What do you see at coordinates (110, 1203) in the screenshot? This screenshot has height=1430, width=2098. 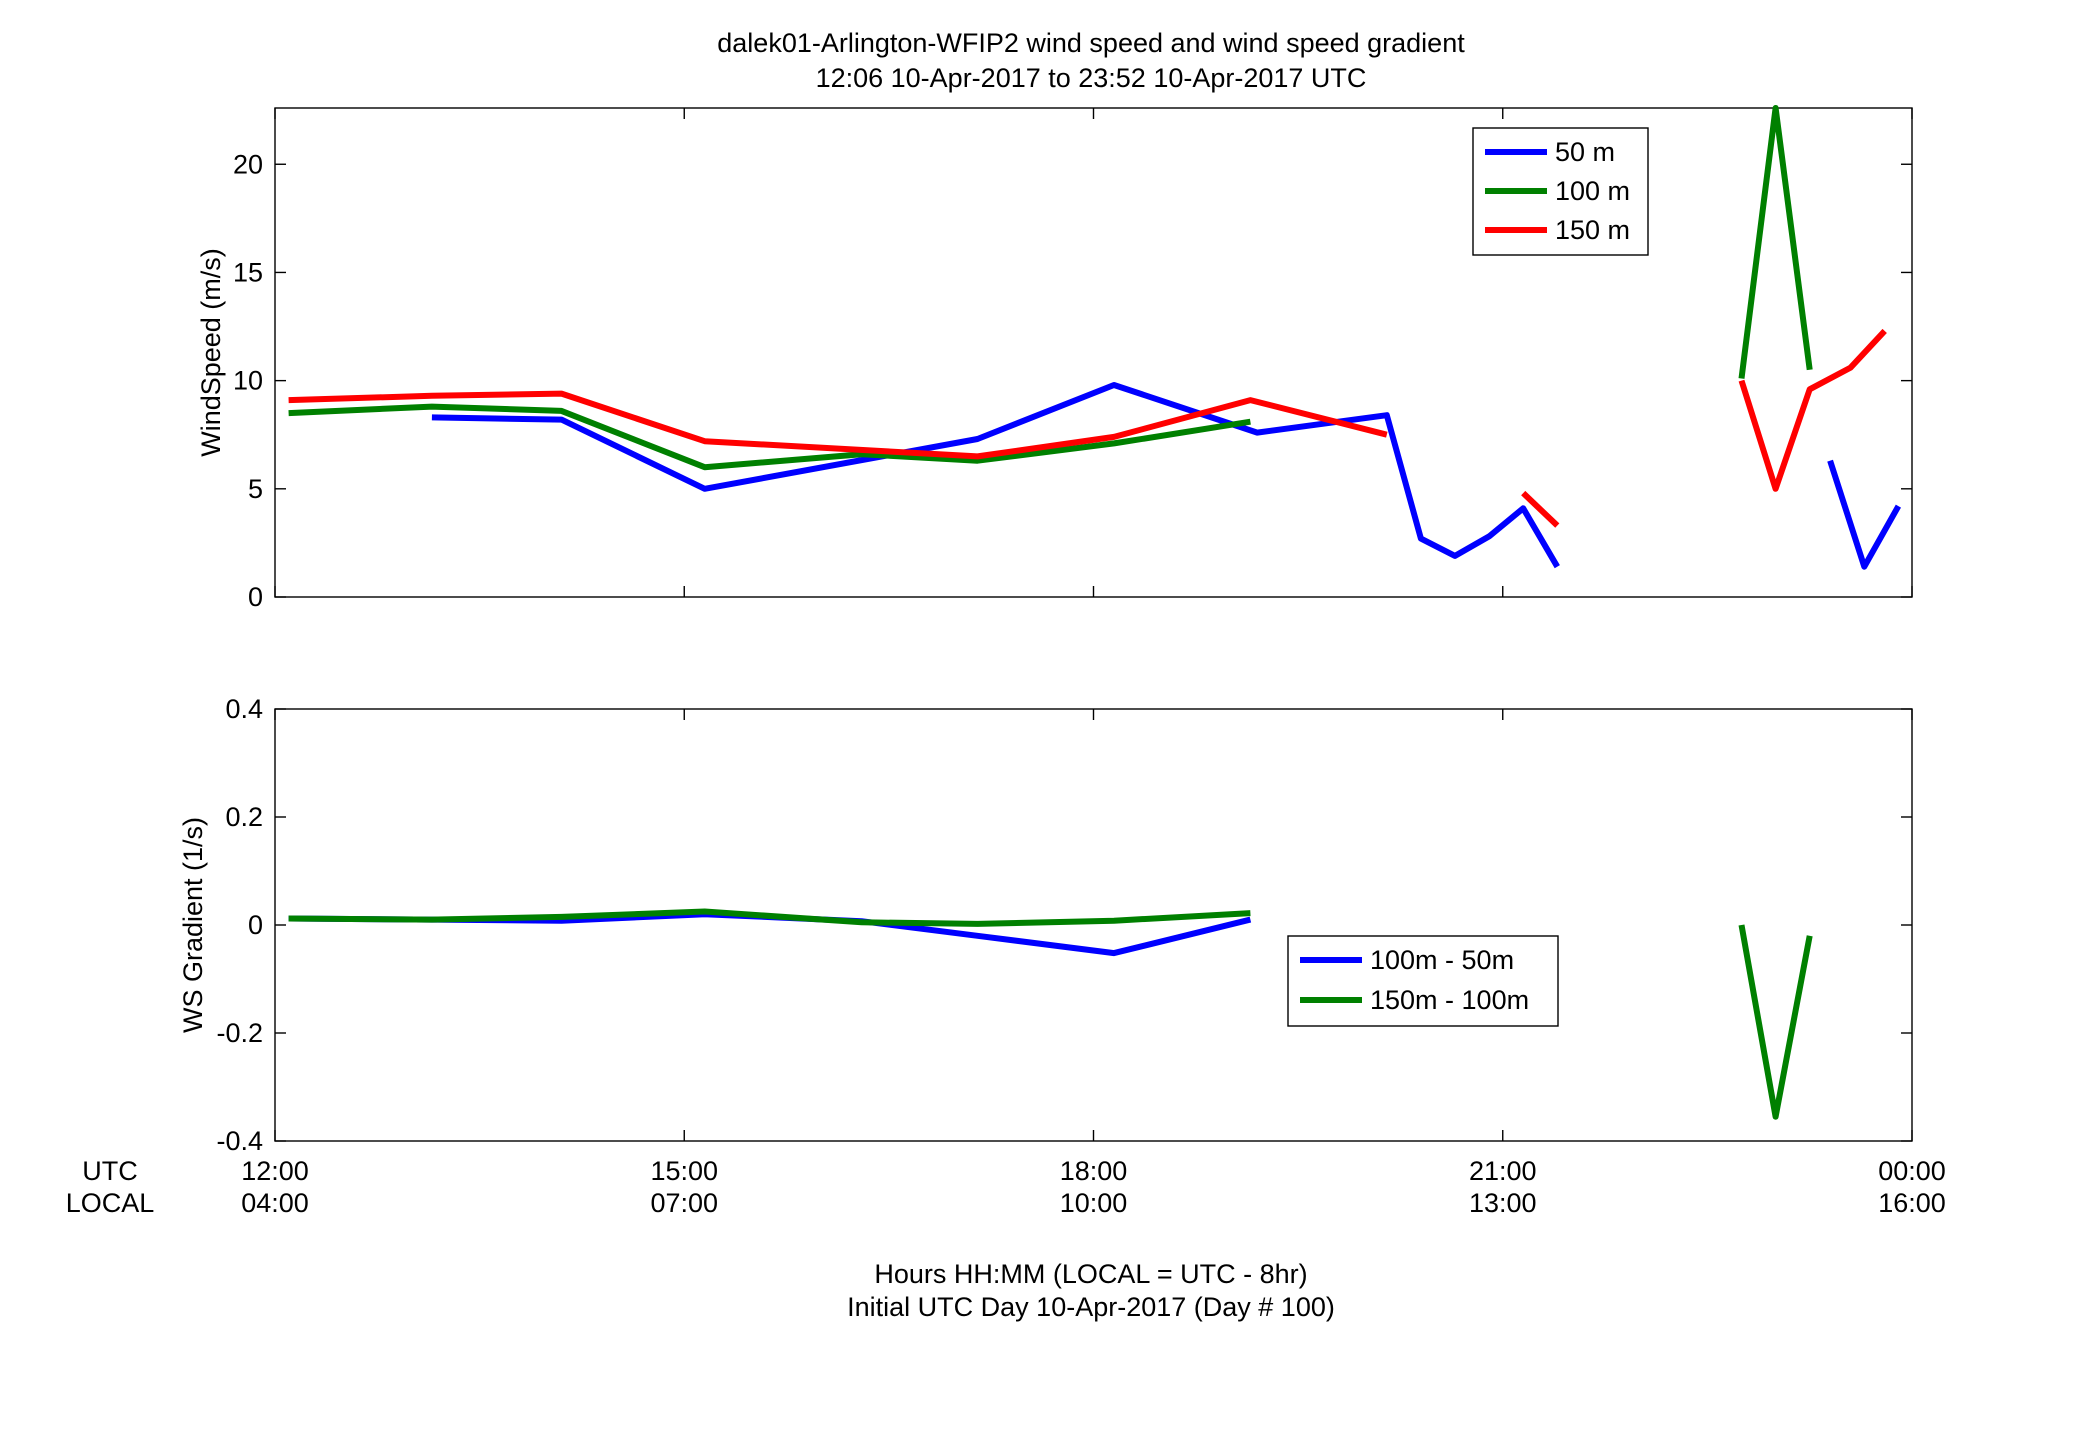 I see `local-row-label: LOCAL` at bounding box center [110, 1203].